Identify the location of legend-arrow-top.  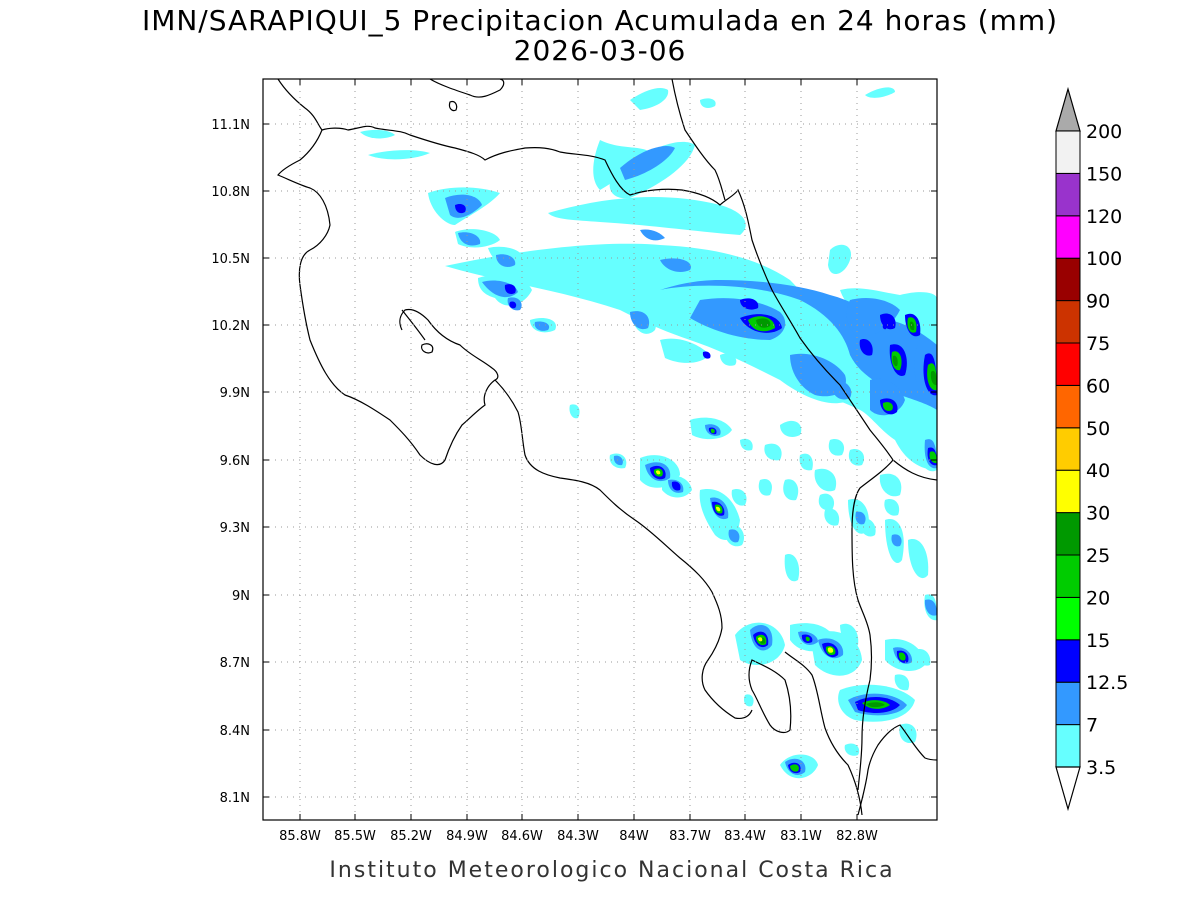
(1068, 109).